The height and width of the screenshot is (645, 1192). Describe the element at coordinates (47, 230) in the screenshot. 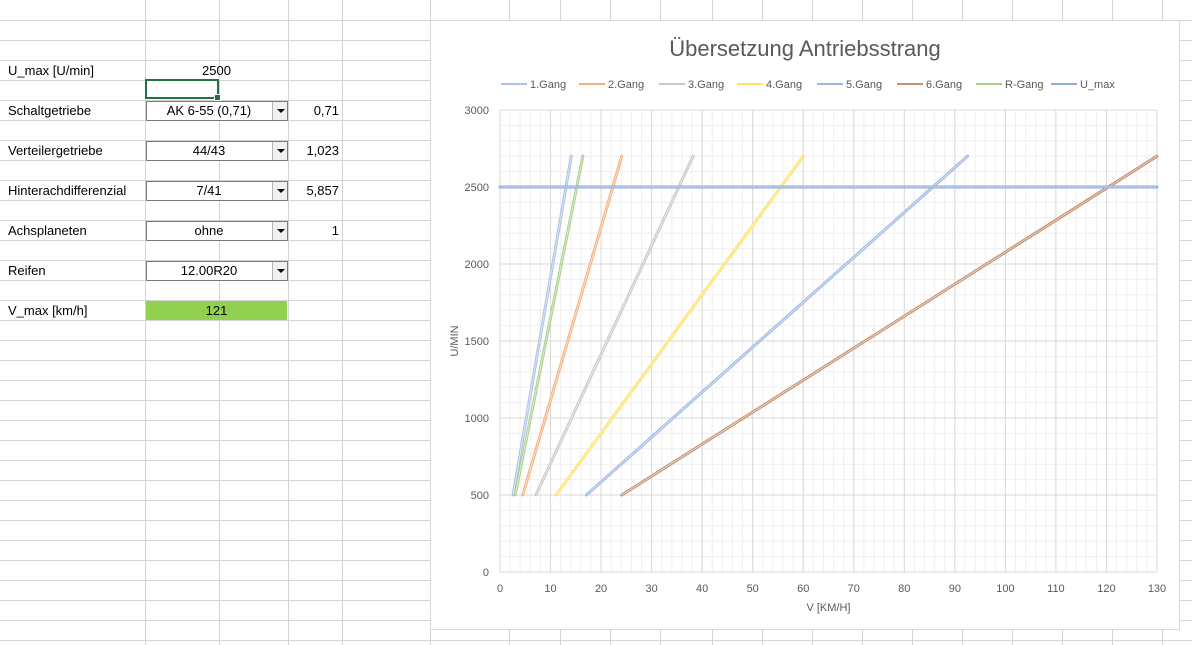

I see `row-label-achsplaneten: Achsplaneten` at that location.